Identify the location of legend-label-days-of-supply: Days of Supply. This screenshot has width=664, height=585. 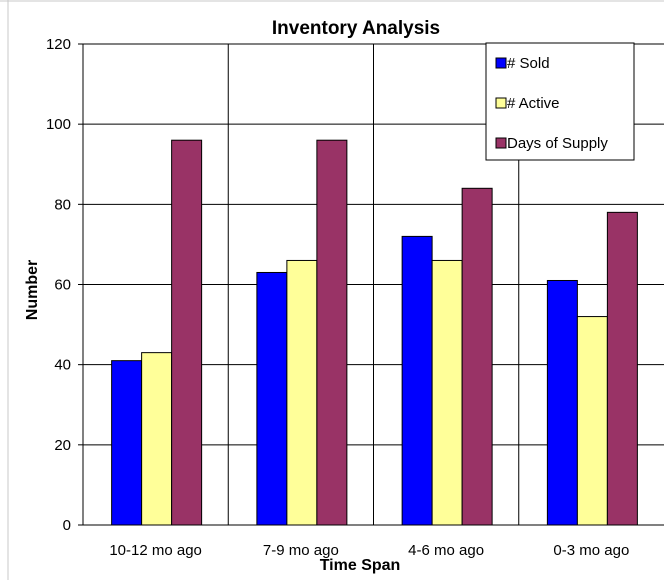
(557, 143).